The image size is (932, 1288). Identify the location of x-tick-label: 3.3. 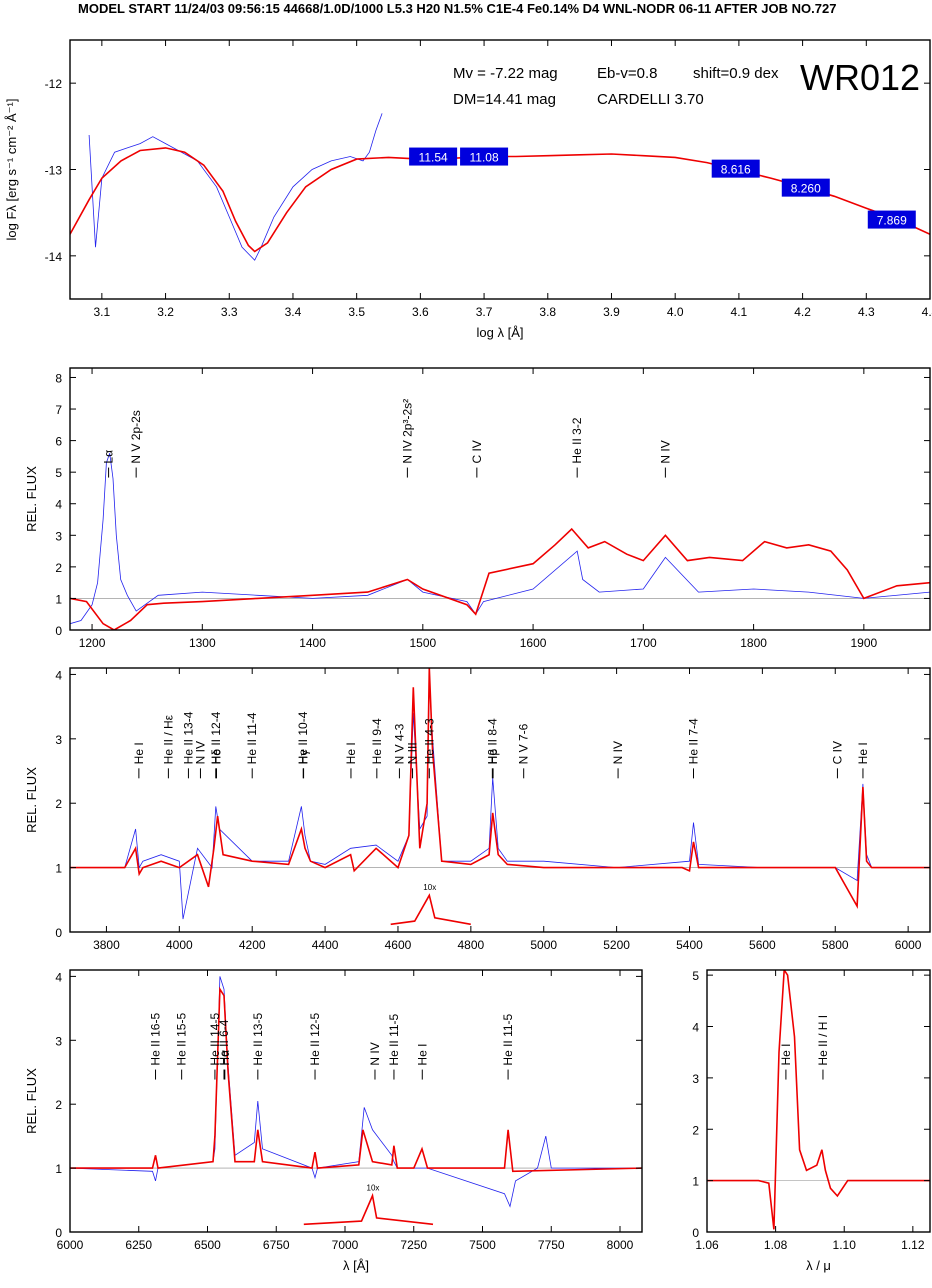
(229, 312).